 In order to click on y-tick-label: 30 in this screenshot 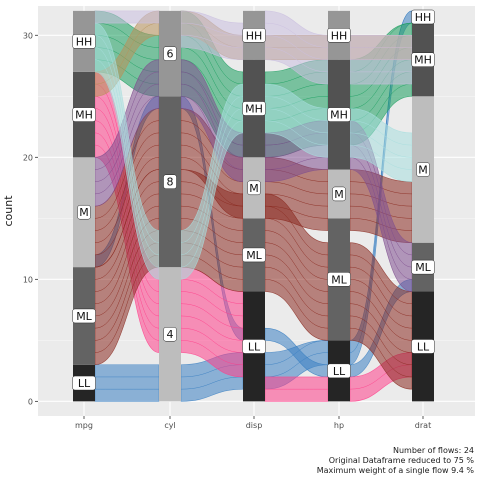, I will do `click(28, 35)`.